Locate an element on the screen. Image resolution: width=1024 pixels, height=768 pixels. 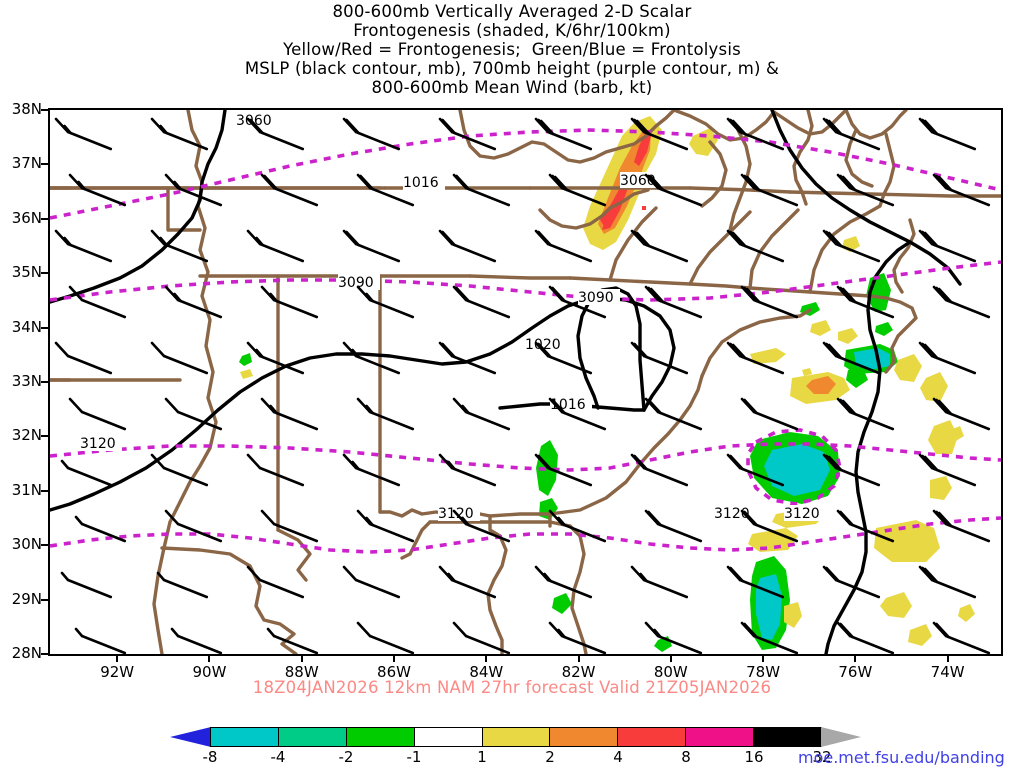
y-tick-label: 36N is located at coordinates (26, 217).